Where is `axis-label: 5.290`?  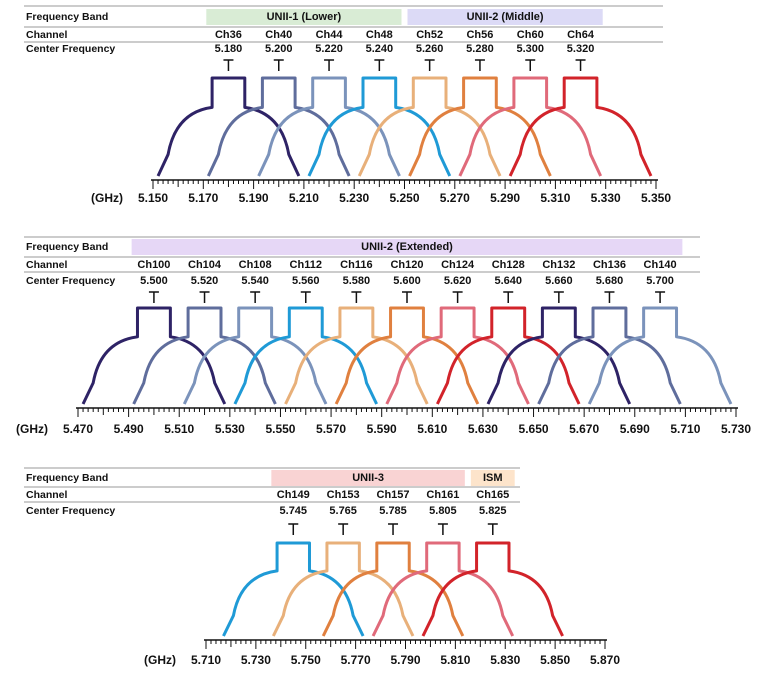
axis-label: 5.290 is located at coordinates (505, 198).